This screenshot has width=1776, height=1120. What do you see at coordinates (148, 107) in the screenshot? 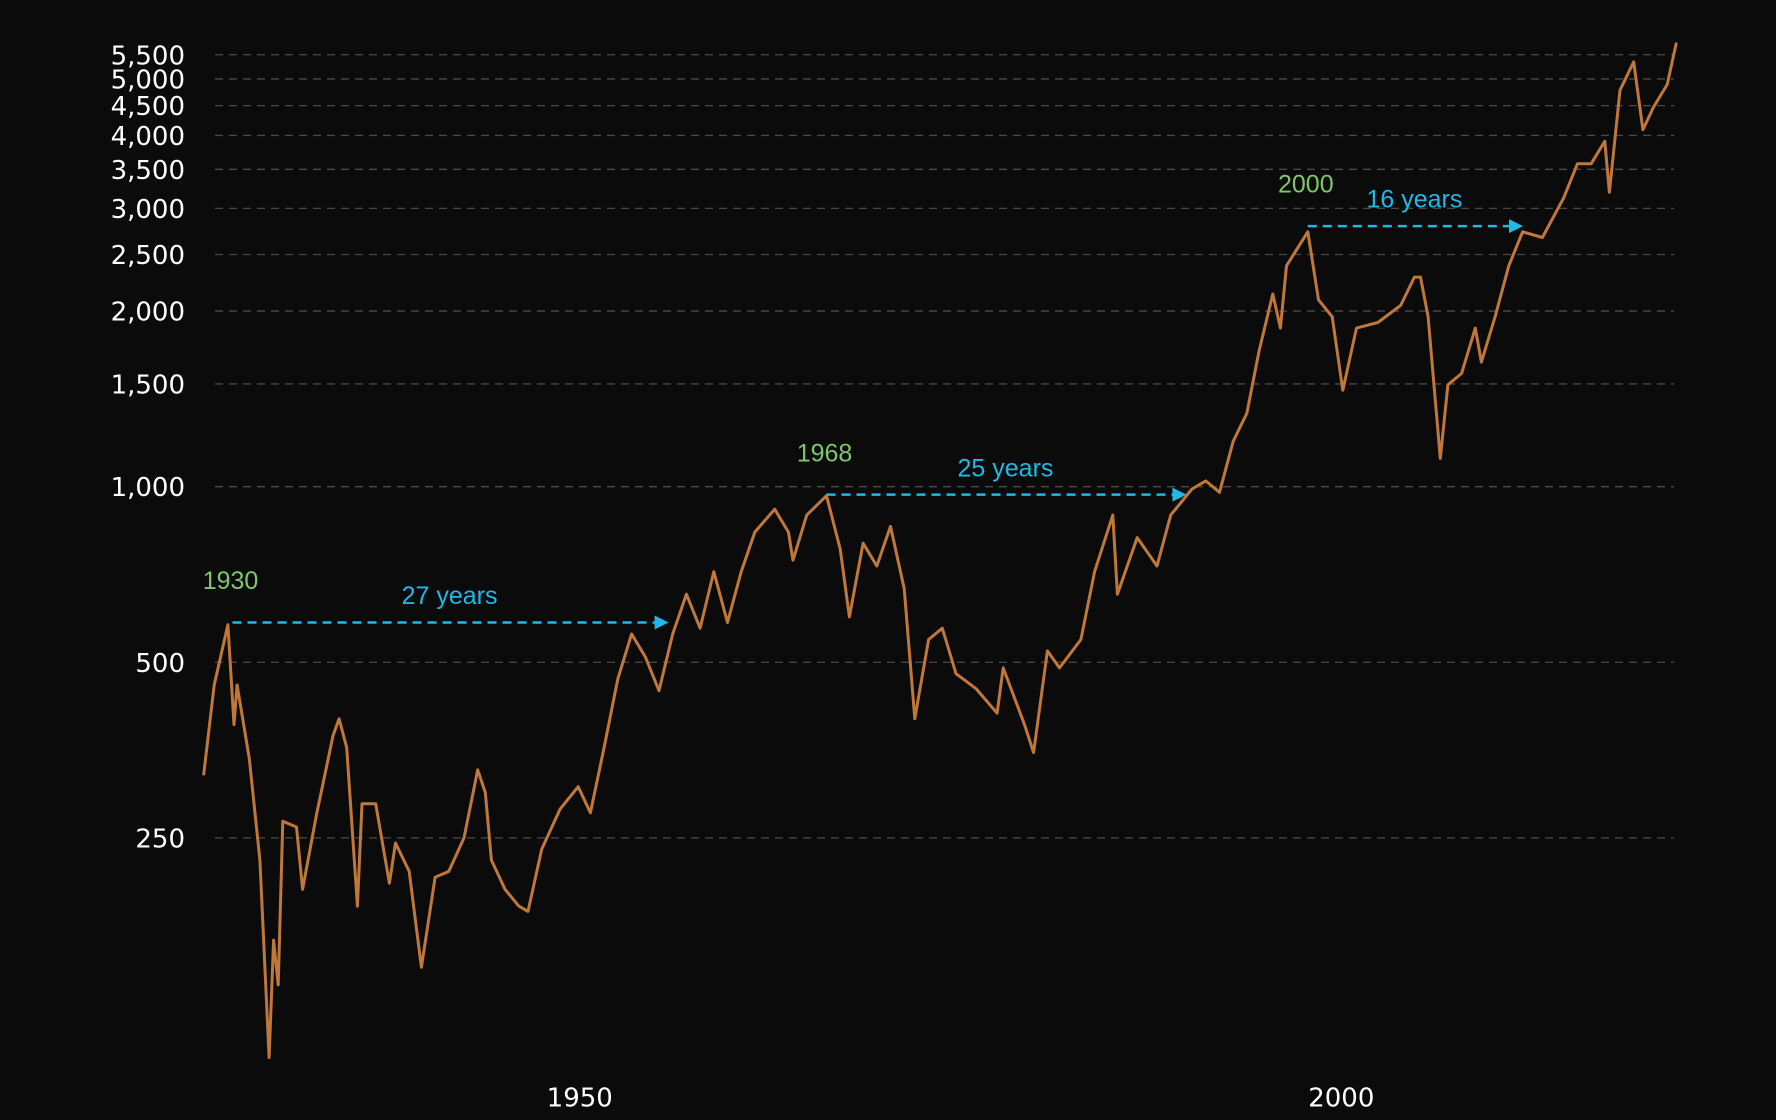
I see `y-tick-label: 4,500` at bounding box center [148, 107].